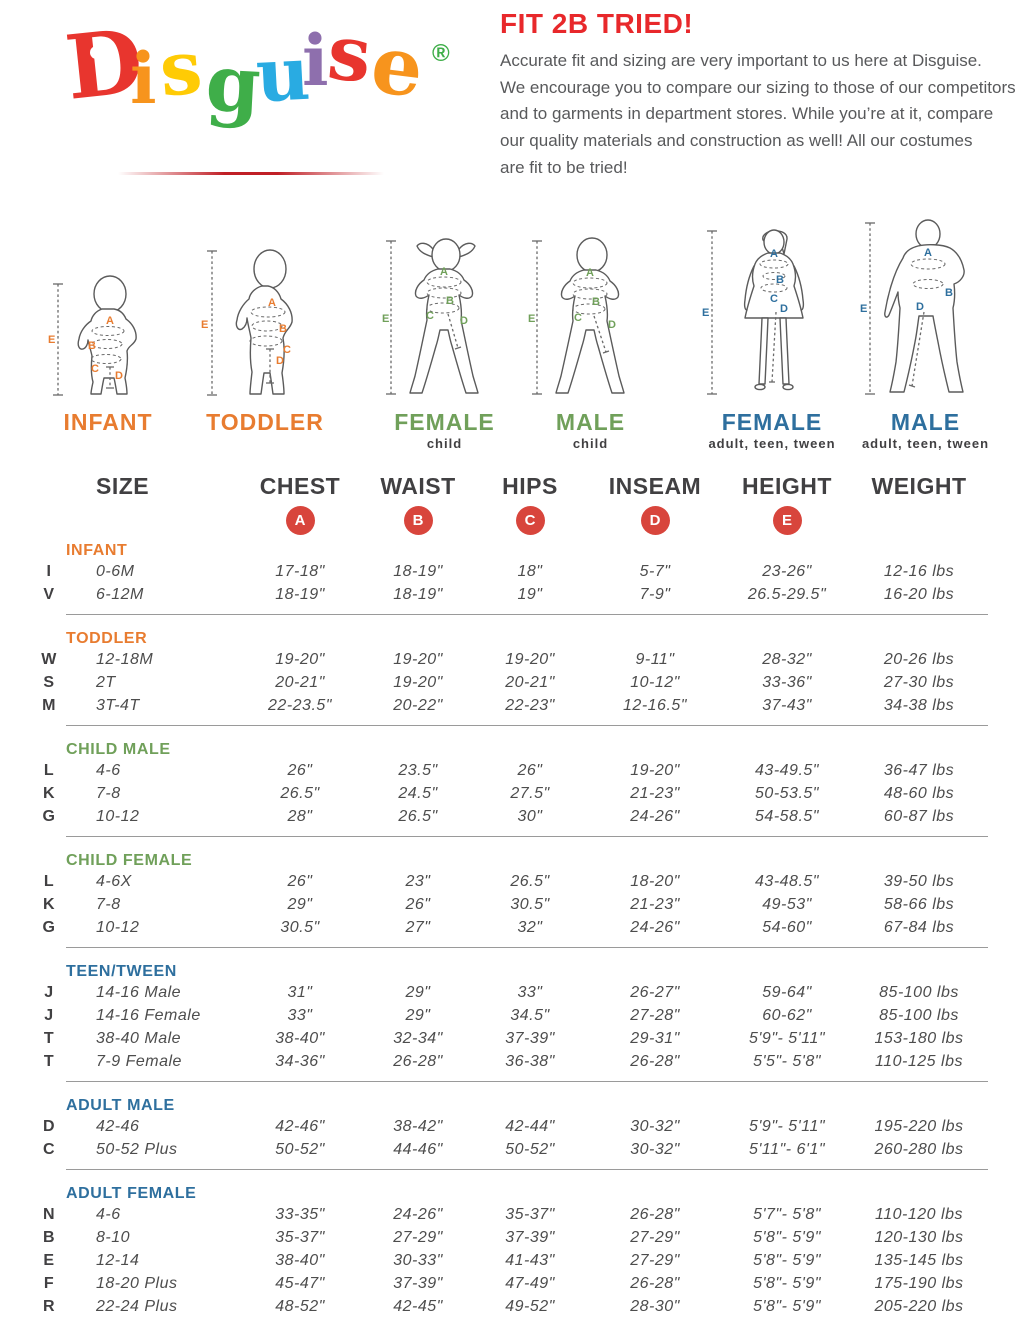  I want to click on figure-label-female-child: FEMALE, so click(444, 422).